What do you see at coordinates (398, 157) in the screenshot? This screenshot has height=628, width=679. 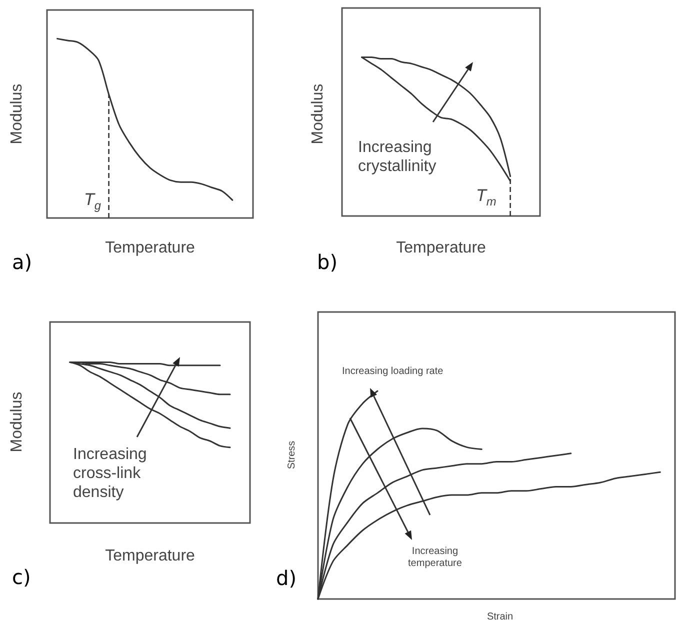 I see `annotation: Increasing crystallinity` at bounding box center [398, 157].